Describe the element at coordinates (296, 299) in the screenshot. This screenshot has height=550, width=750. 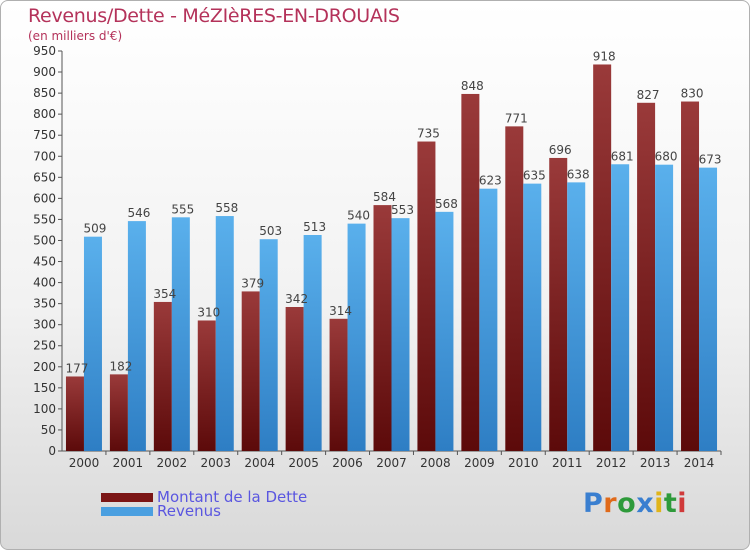
I see `data-label-dette: 342` at that location.